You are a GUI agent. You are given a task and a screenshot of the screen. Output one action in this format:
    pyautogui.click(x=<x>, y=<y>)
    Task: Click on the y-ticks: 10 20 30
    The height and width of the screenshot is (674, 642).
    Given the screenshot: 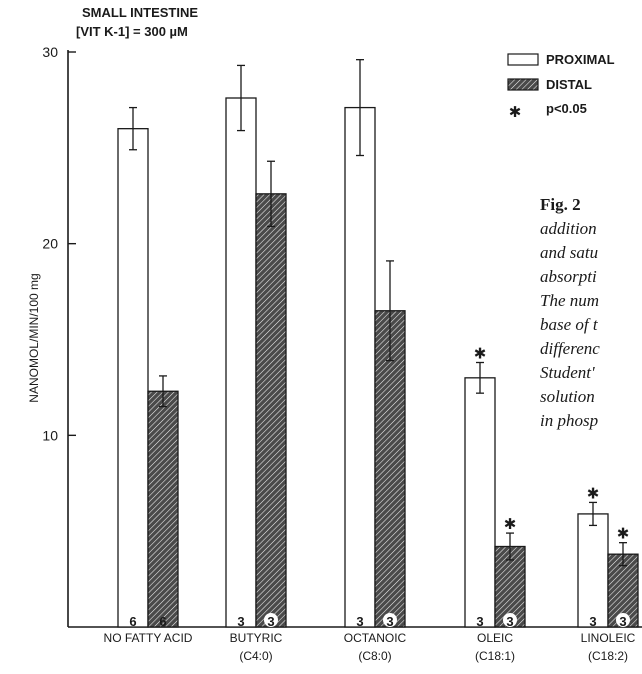 What is the action you would take?
    pyautogui.click(x=59, y=243)
    